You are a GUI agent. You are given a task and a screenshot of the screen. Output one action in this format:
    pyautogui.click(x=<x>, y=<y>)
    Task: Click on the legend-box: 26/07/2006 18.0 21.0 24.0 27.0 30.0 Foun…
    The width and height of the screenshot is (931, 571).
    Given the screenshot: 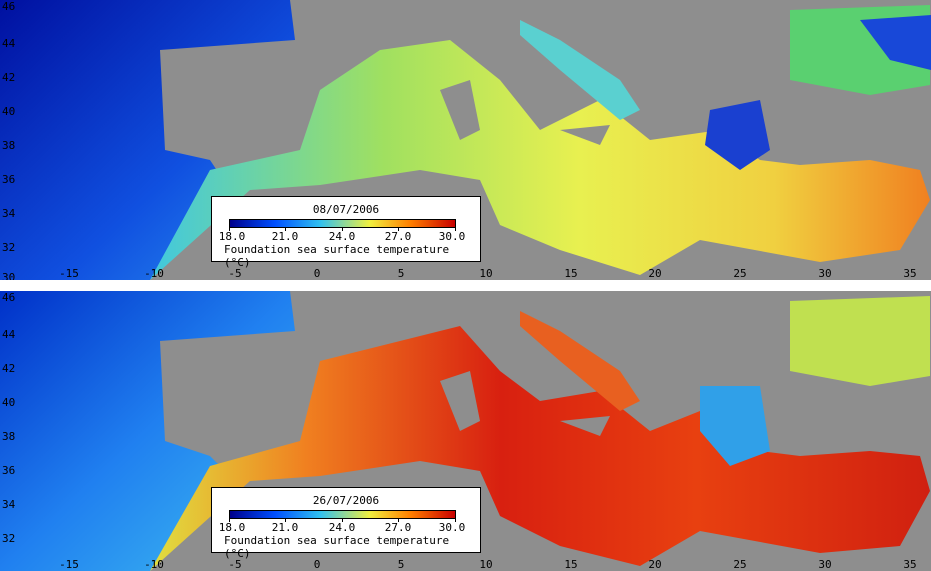 What is the action you would take?
    pyautogui.click(x=346, y=523)
    